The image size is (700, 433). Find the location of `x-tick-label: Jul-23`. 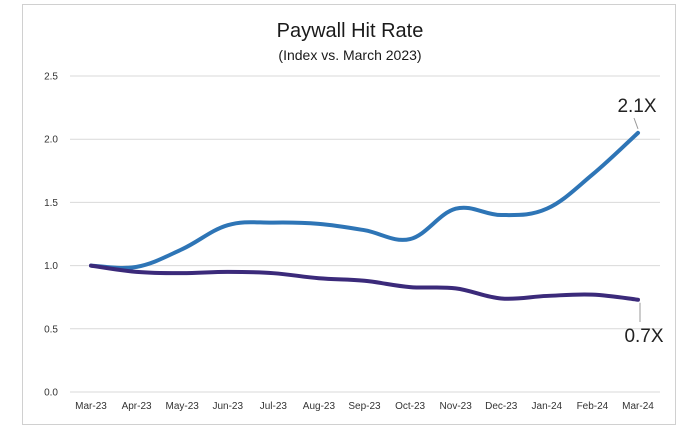

x-tick-label: Jul-23 is located at coordinates (274, 406).